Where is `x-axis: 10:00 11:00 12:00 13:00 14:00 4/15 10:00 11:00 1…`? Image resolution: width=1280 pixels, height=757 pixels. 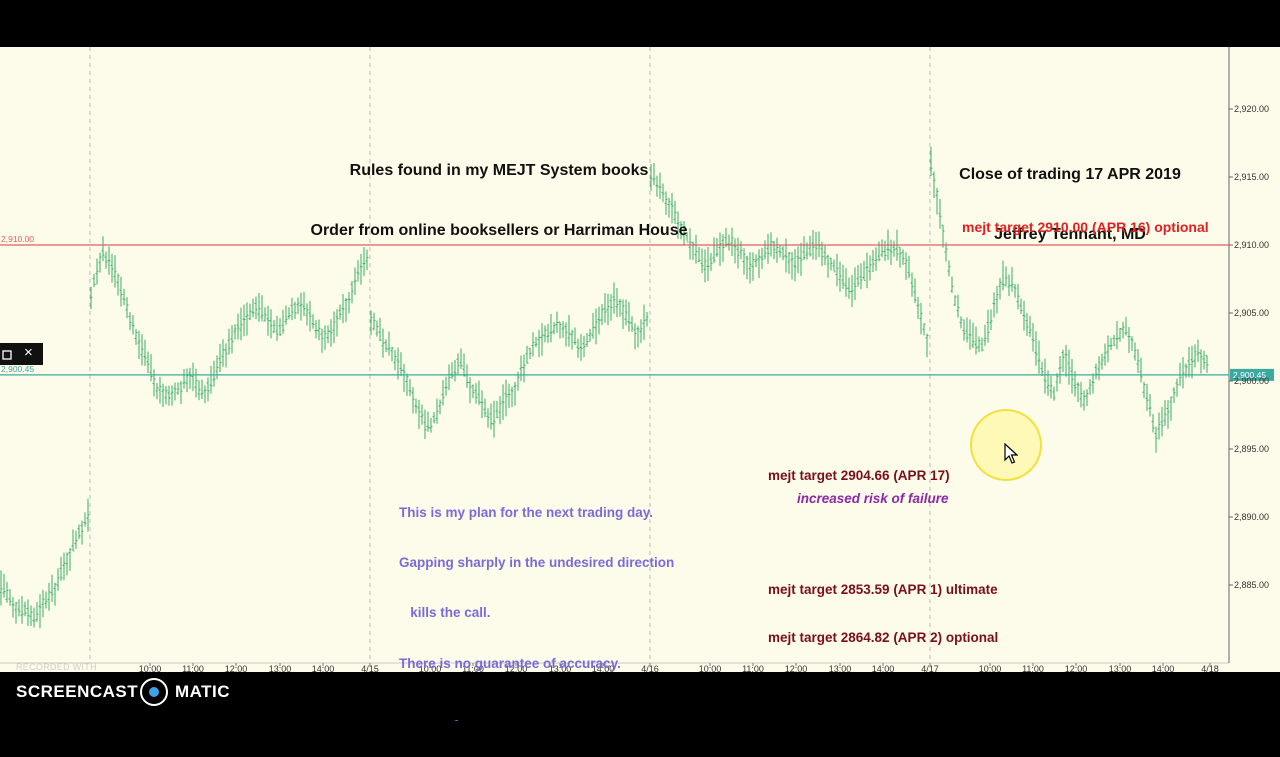
x-axis: 10:00 11:00 12:00 13:00 14:00 4/15 10:00 11:00 1… is located at coordinates (679, 667).